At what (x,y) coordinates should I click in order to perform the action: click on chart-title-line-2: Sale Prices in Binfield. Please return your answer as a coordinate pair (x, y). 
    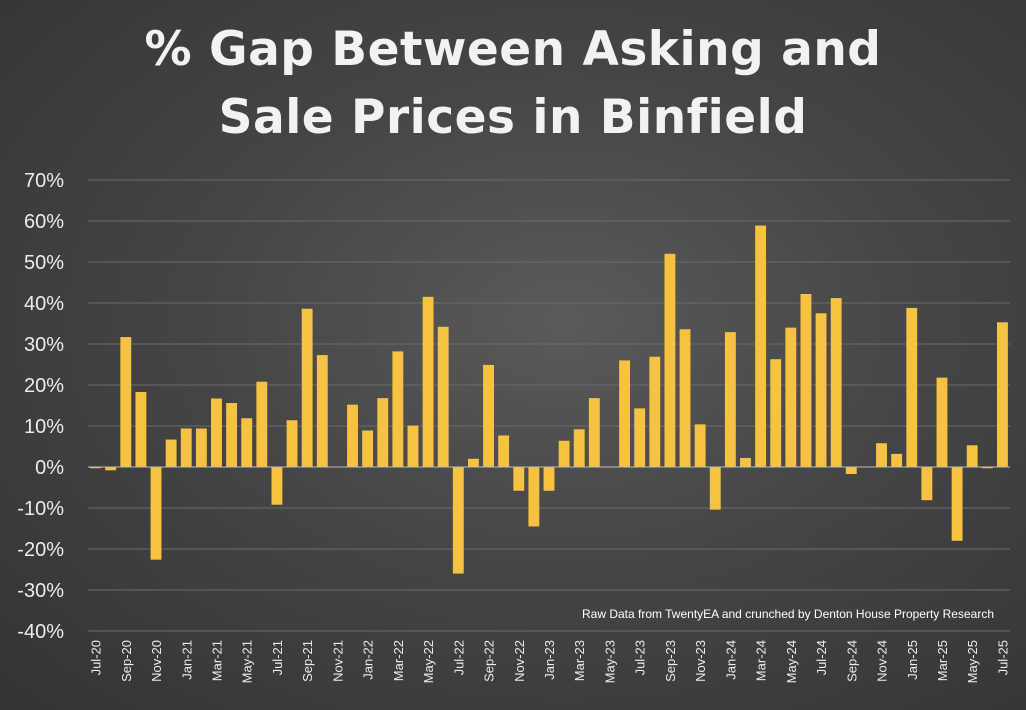
    Looking at the image, I should click on (513, 117).